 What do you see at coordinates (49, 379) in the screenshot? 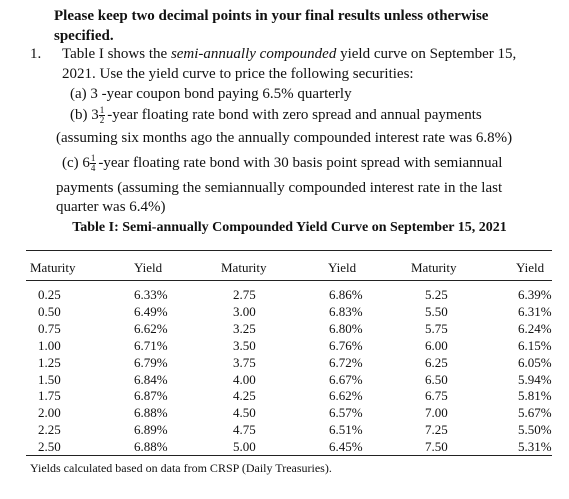
I see `cell-maturity: 1.50` at bounding box center [49, 379].